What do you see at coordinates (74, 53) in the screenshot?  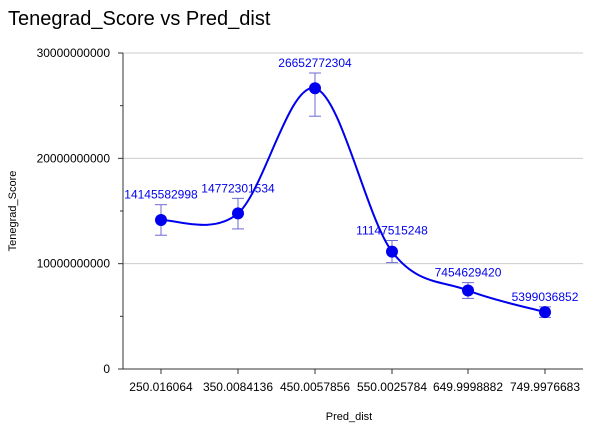 I see `y-tick-label: 30000000000` at bounding box center [74, 53].